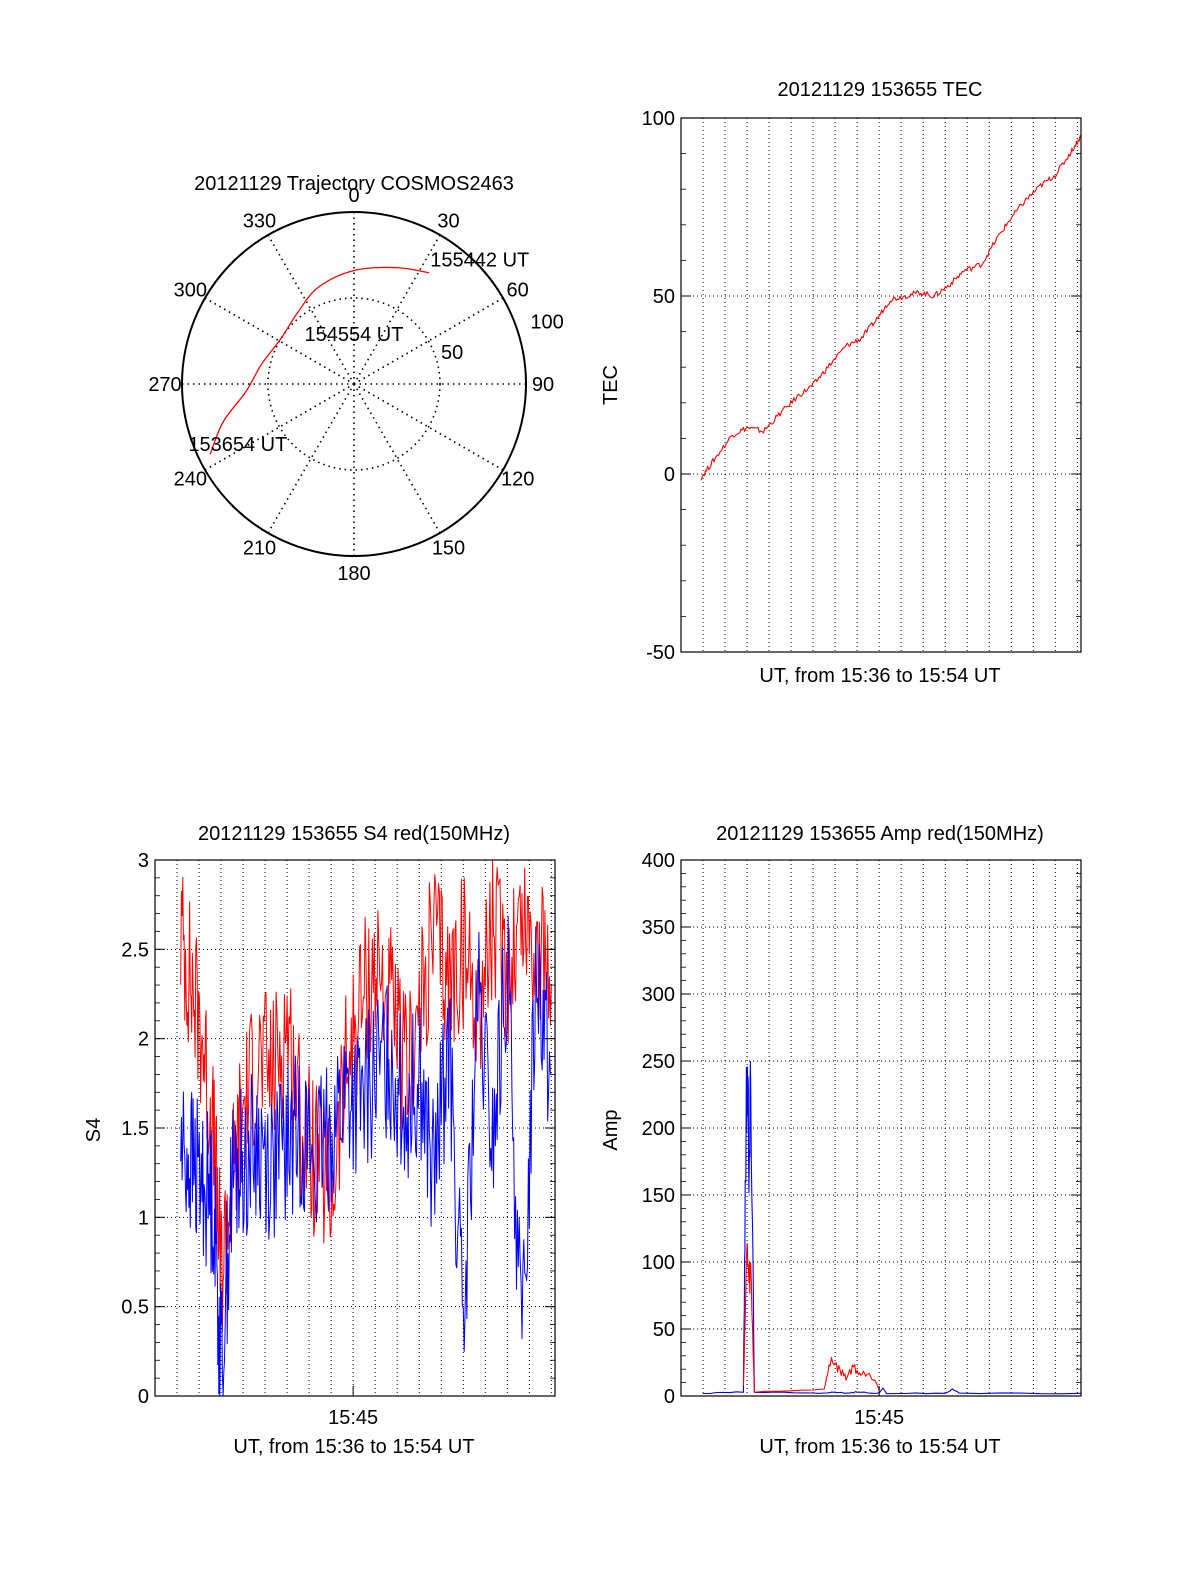  What do you see at coordinates (660, 653) in the screenshot?
I see `y-tick-label: -50` at bounding box center [660, 653].